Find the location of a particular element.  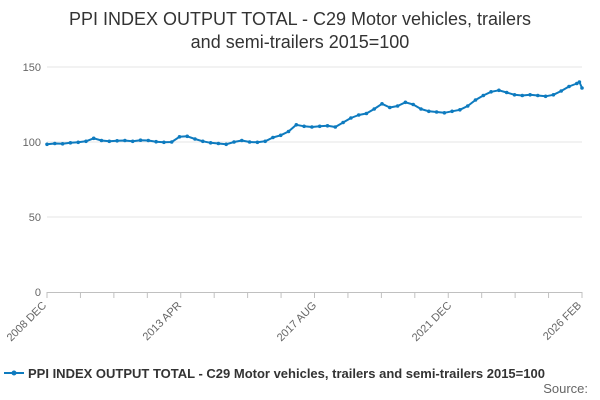

series-line is located at coordinates (314, 113).